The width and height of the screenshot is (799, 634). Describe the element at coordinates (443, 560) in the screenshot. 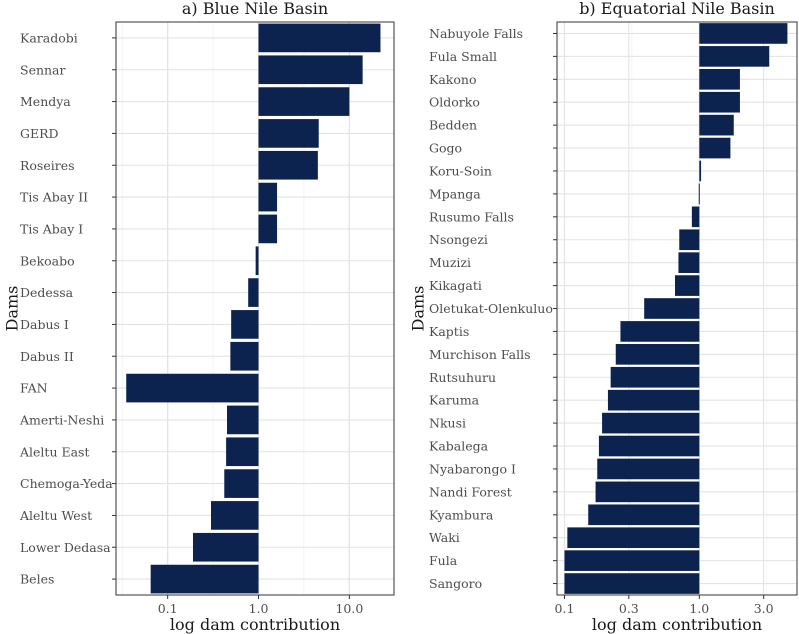

I see `y-tick-label-fula: Fula` at that location.